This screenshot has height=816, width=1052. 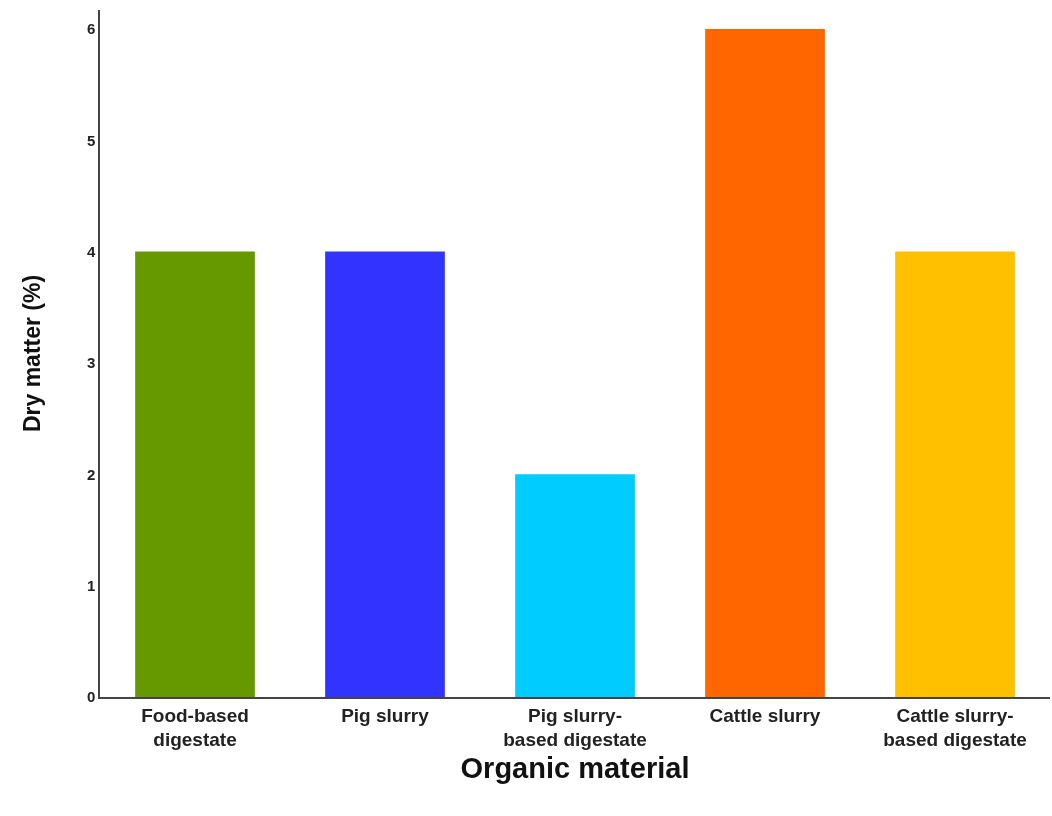 I want to click on y-tick-label: 5, so click(x=91, y=140).